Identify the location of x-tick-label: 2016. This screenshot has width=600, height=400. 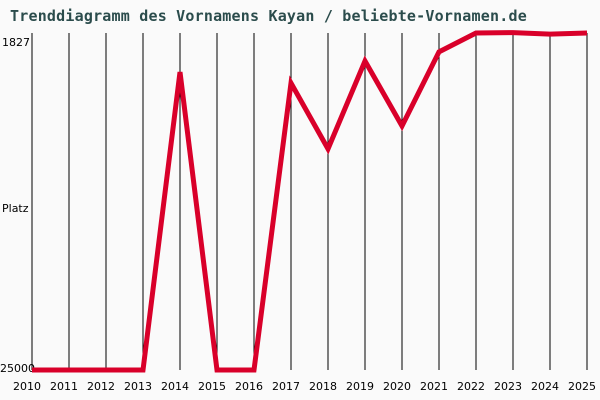
(249, 386).